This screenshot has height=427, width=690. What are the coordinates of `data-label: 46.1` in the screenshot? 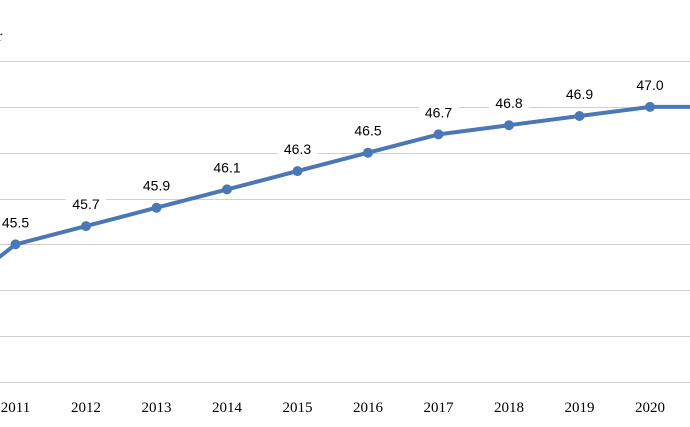 It's located at (226, 167).